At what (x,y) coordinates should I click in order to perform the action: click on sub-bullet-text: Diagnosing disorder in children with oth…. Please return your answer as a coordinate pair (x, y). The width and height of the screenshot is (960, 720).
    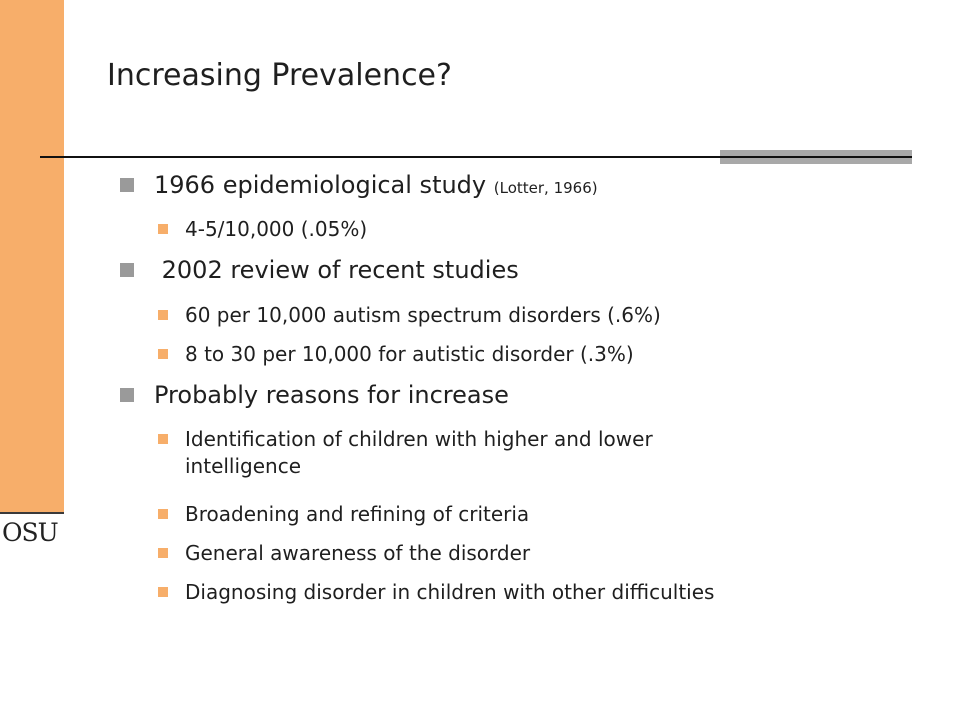
    Looking at the image, I should click on (450, 592).